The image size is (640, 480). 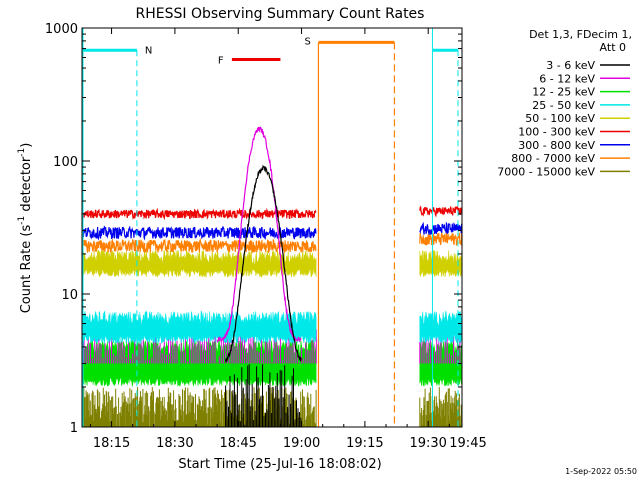 I want to click on series-25-50kev-pre, so click(x=199, y=327).